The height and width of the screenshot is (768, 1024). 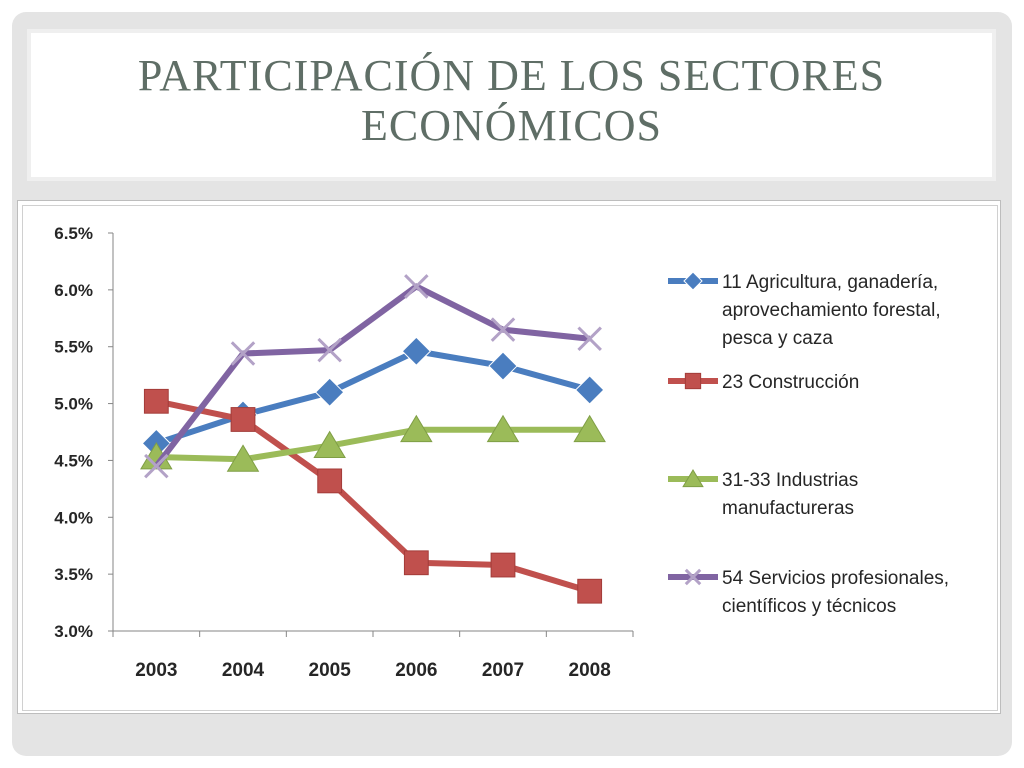 I want to click on y-tick-label: 4.0%, so click(x=73, y=517).